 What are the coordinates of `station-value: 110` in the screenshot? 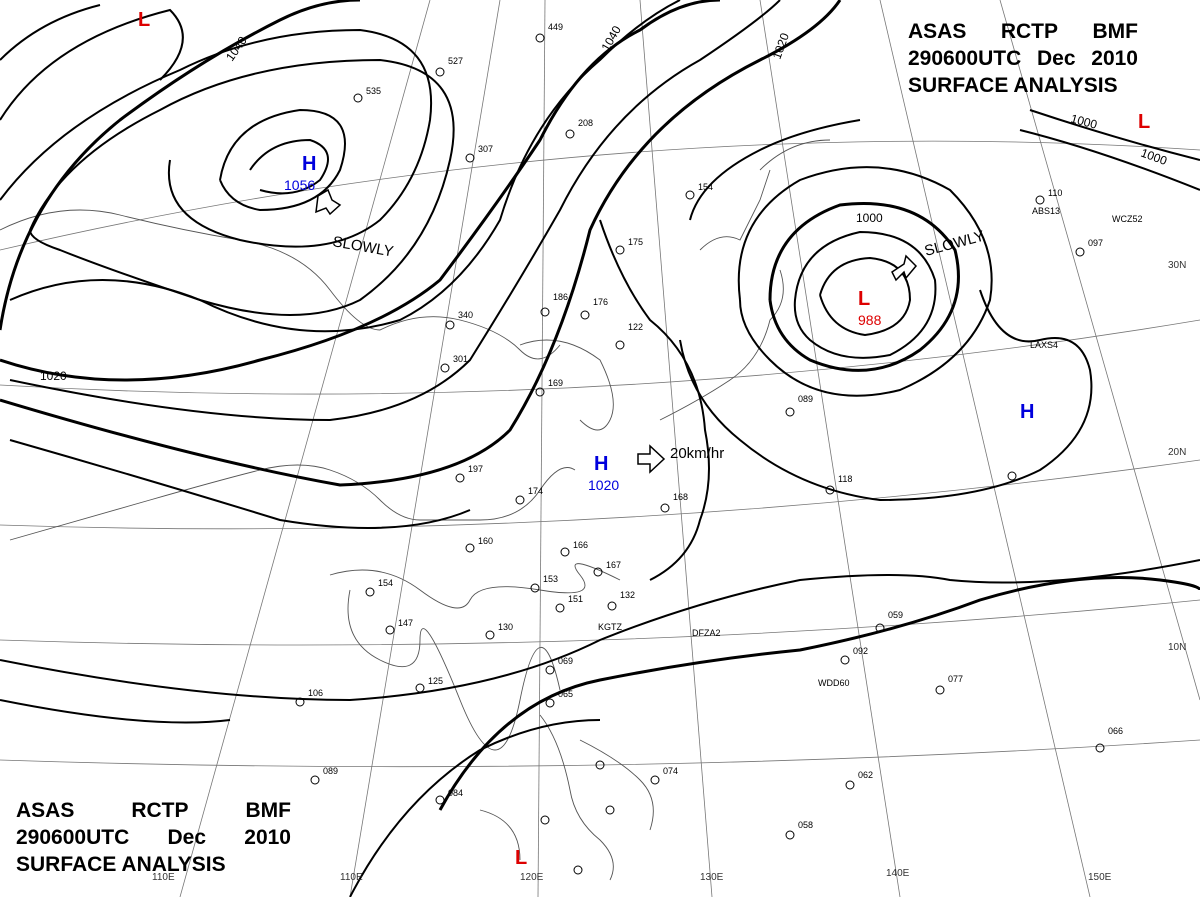 It's located at (1055, 193).